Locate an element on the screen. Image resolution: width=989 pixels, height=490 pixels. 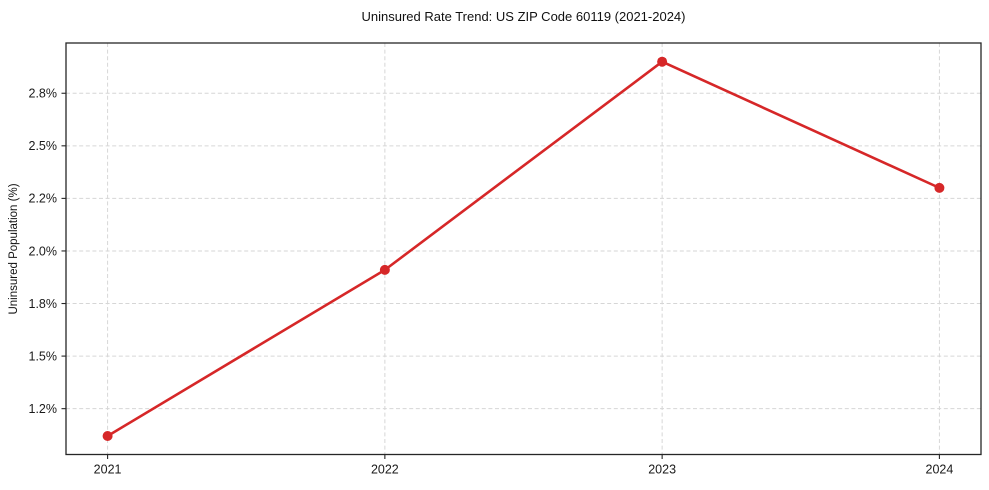
x-tick-label: 2022 is located at coordinates (385, 470).